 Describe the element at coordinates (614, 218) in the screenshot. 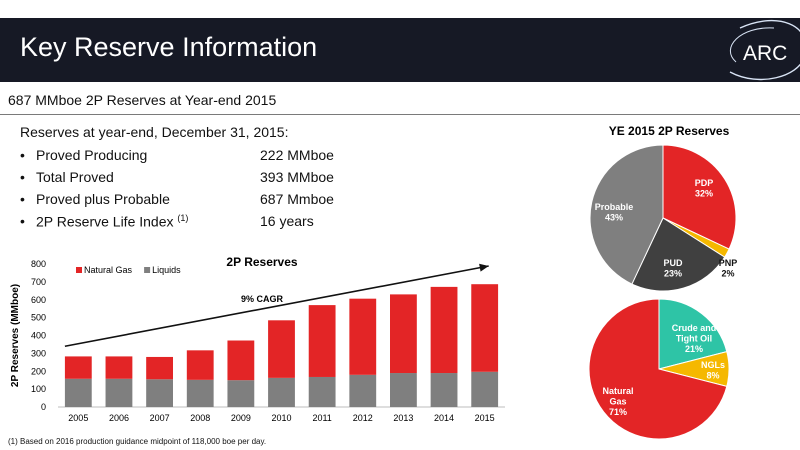

I see `pie-label-pct: 43%` at that location.